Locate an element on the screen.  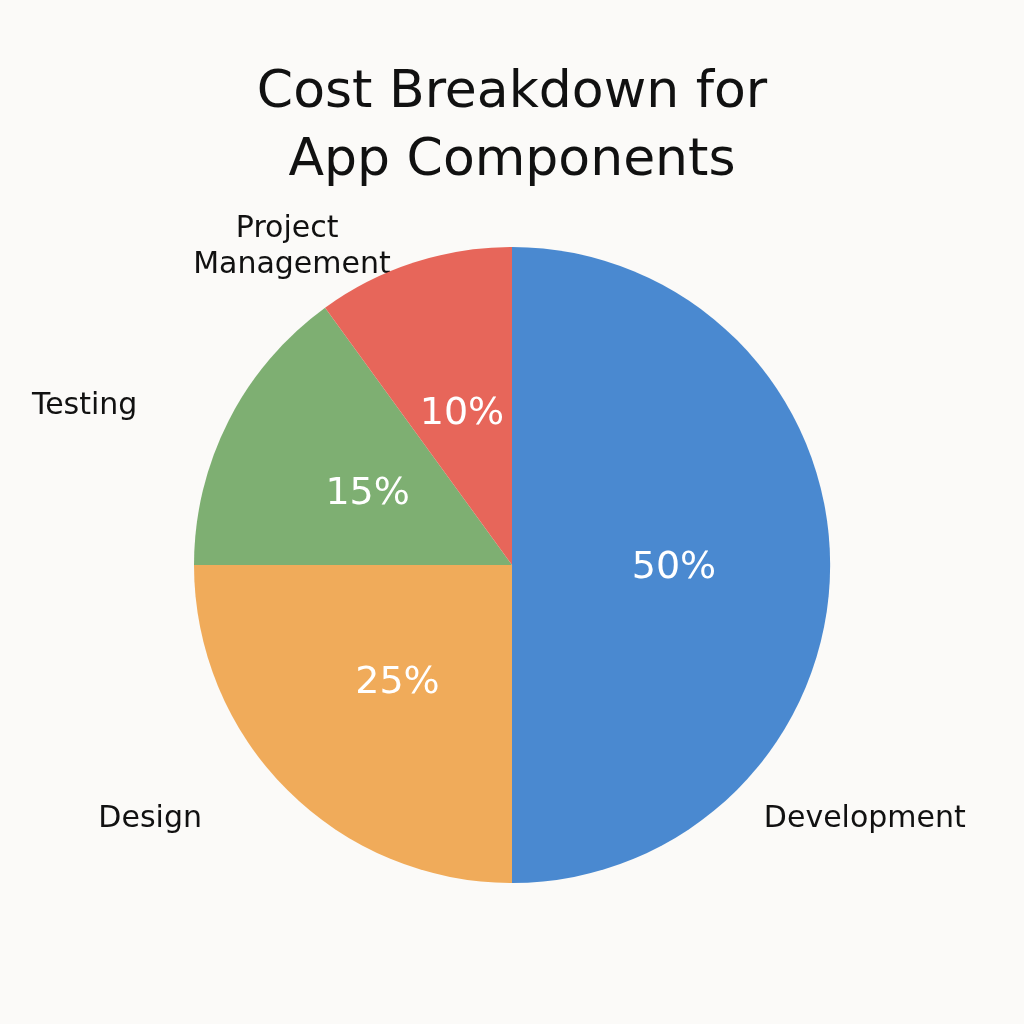
chart-title: Cost Breakdown for App Components is located at coordinates (512, 123).